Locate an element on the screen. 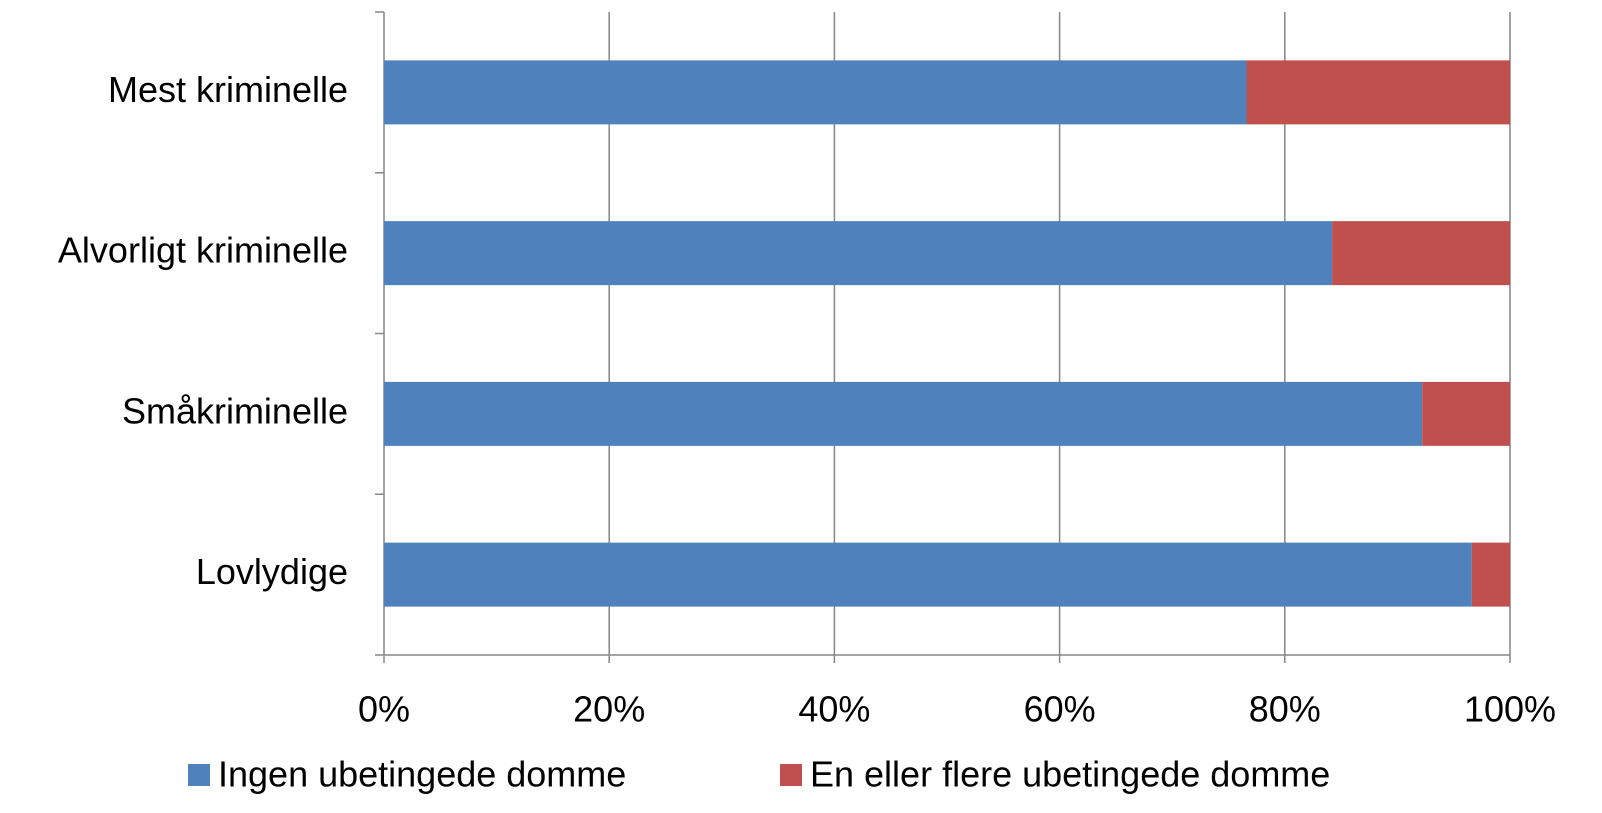  x-tick-label: 40% is located at coordinates (834, 709).